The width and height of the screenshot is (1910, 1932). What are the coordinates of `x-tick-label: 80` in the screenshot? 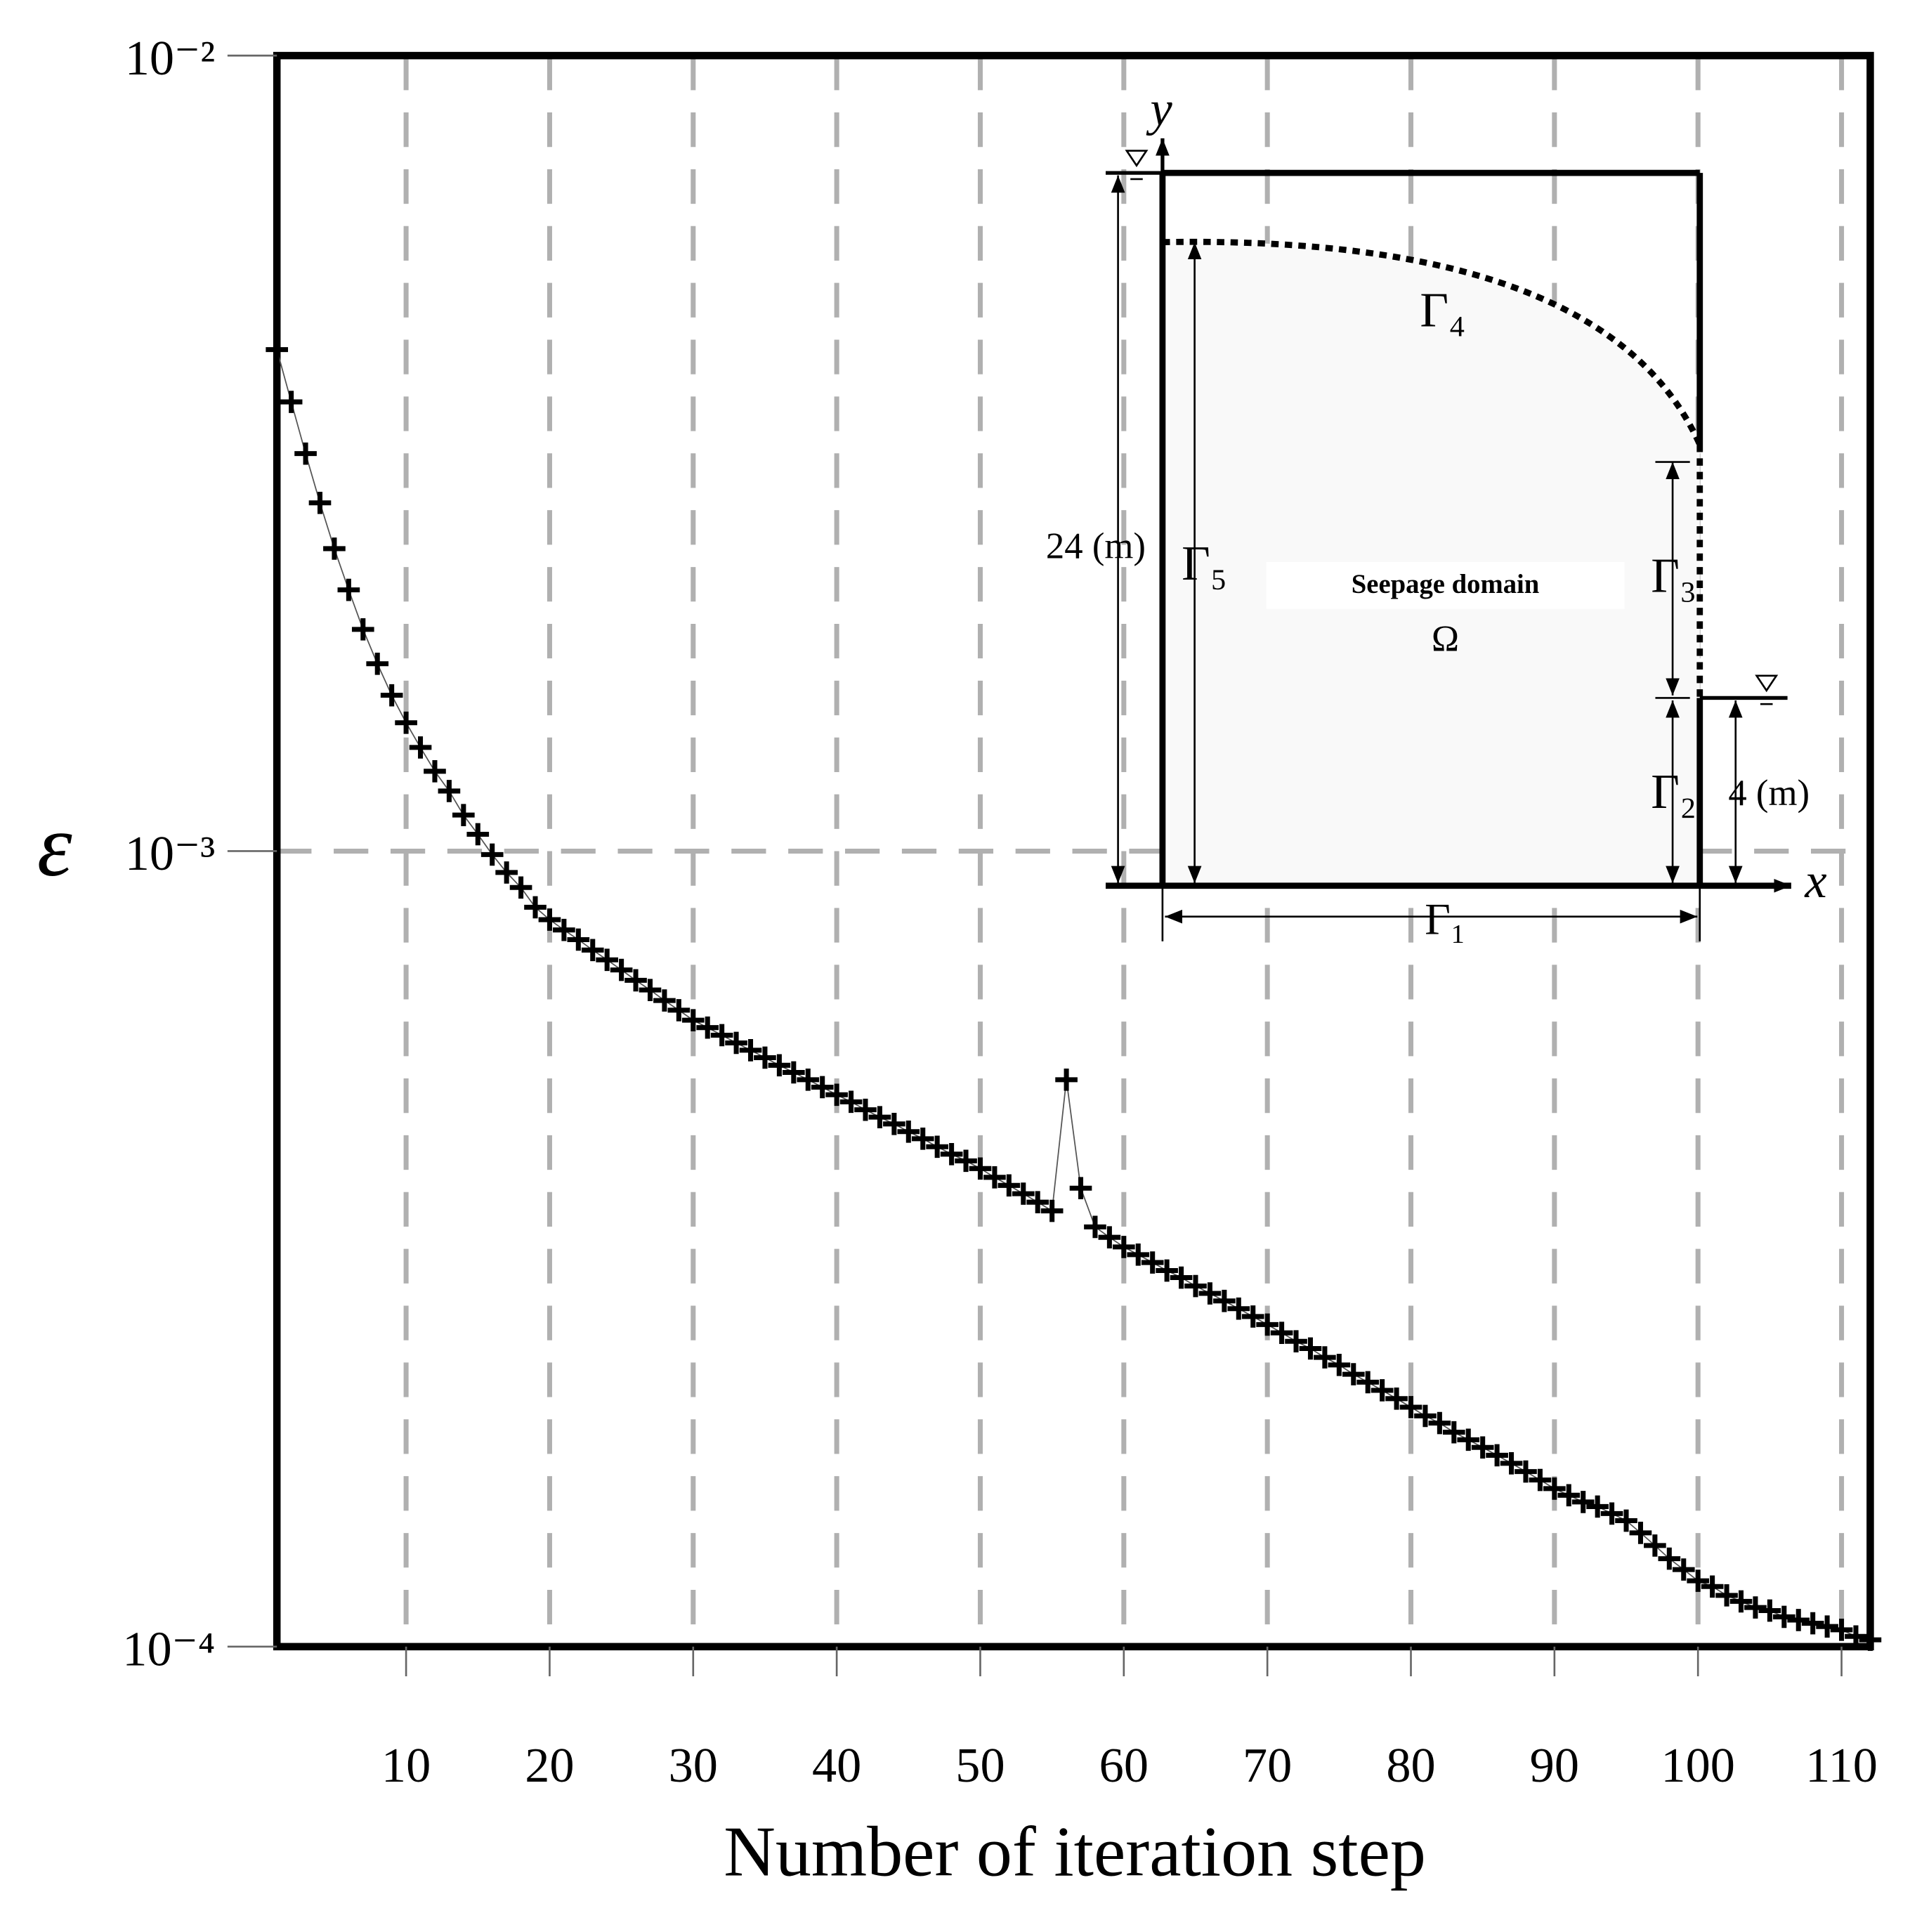 It's located at (1411, 1765).